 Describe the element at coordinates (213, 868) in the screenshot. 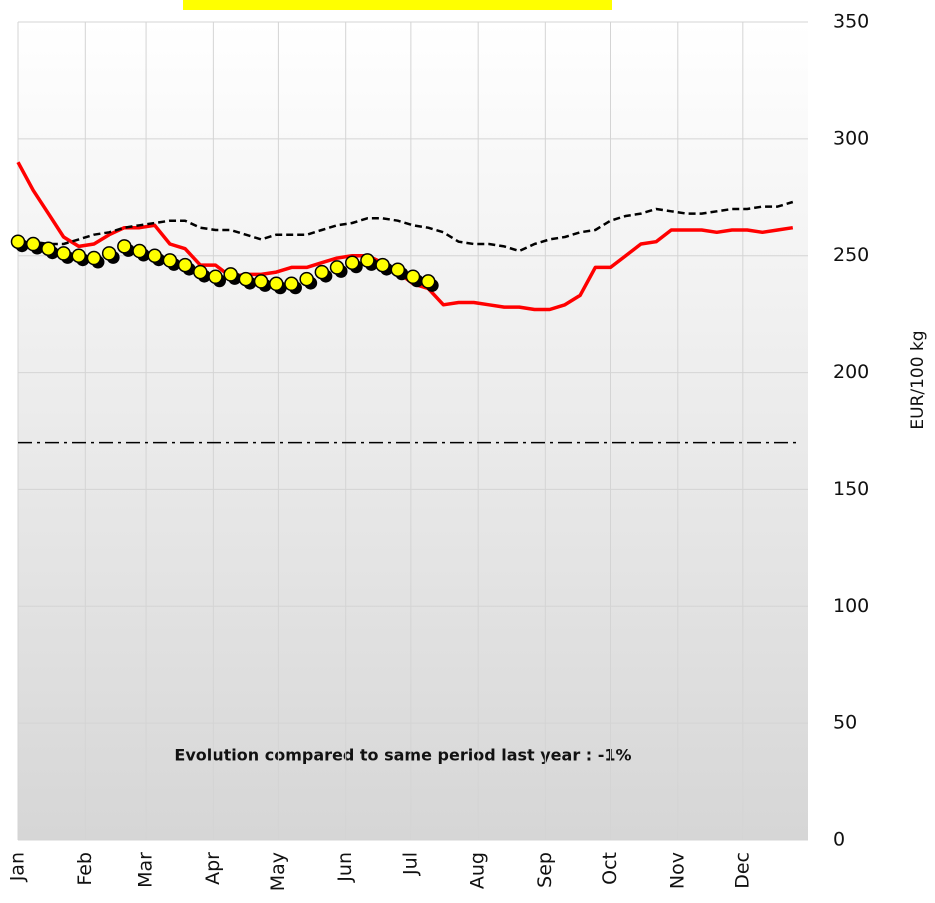

I see `x-tick-label: Apr` at that location.